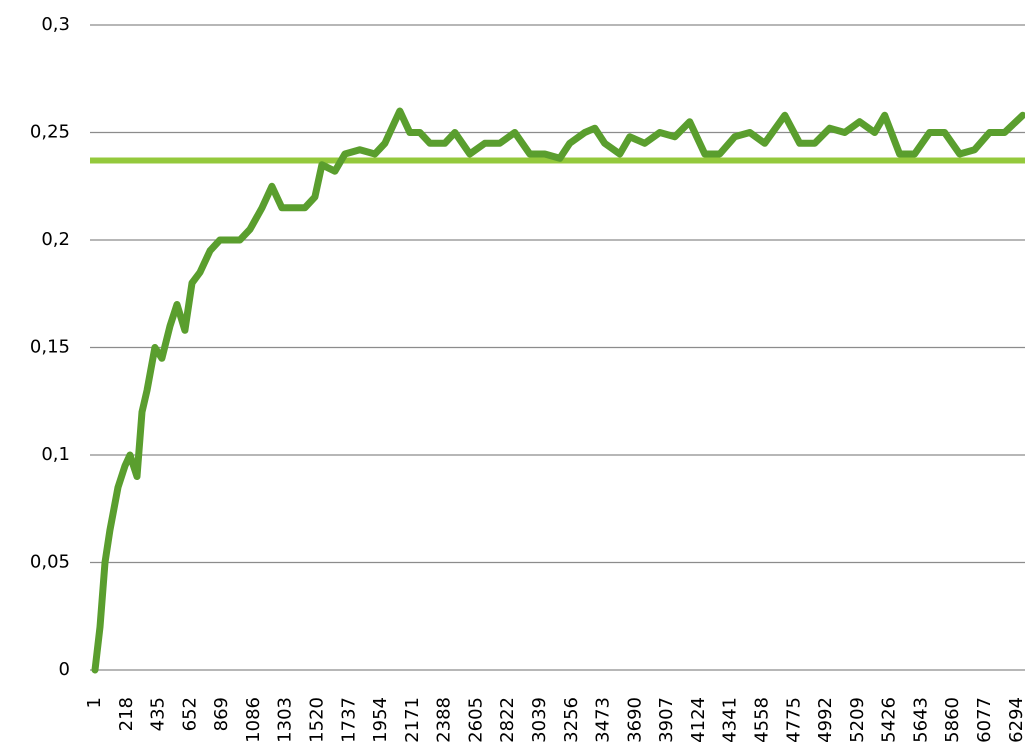 The height and width of the screenshot is (751, 1025). Describe the element at coordinates (444, 720) in the screenshot. I see `x-tick-label: 2388` at that location.